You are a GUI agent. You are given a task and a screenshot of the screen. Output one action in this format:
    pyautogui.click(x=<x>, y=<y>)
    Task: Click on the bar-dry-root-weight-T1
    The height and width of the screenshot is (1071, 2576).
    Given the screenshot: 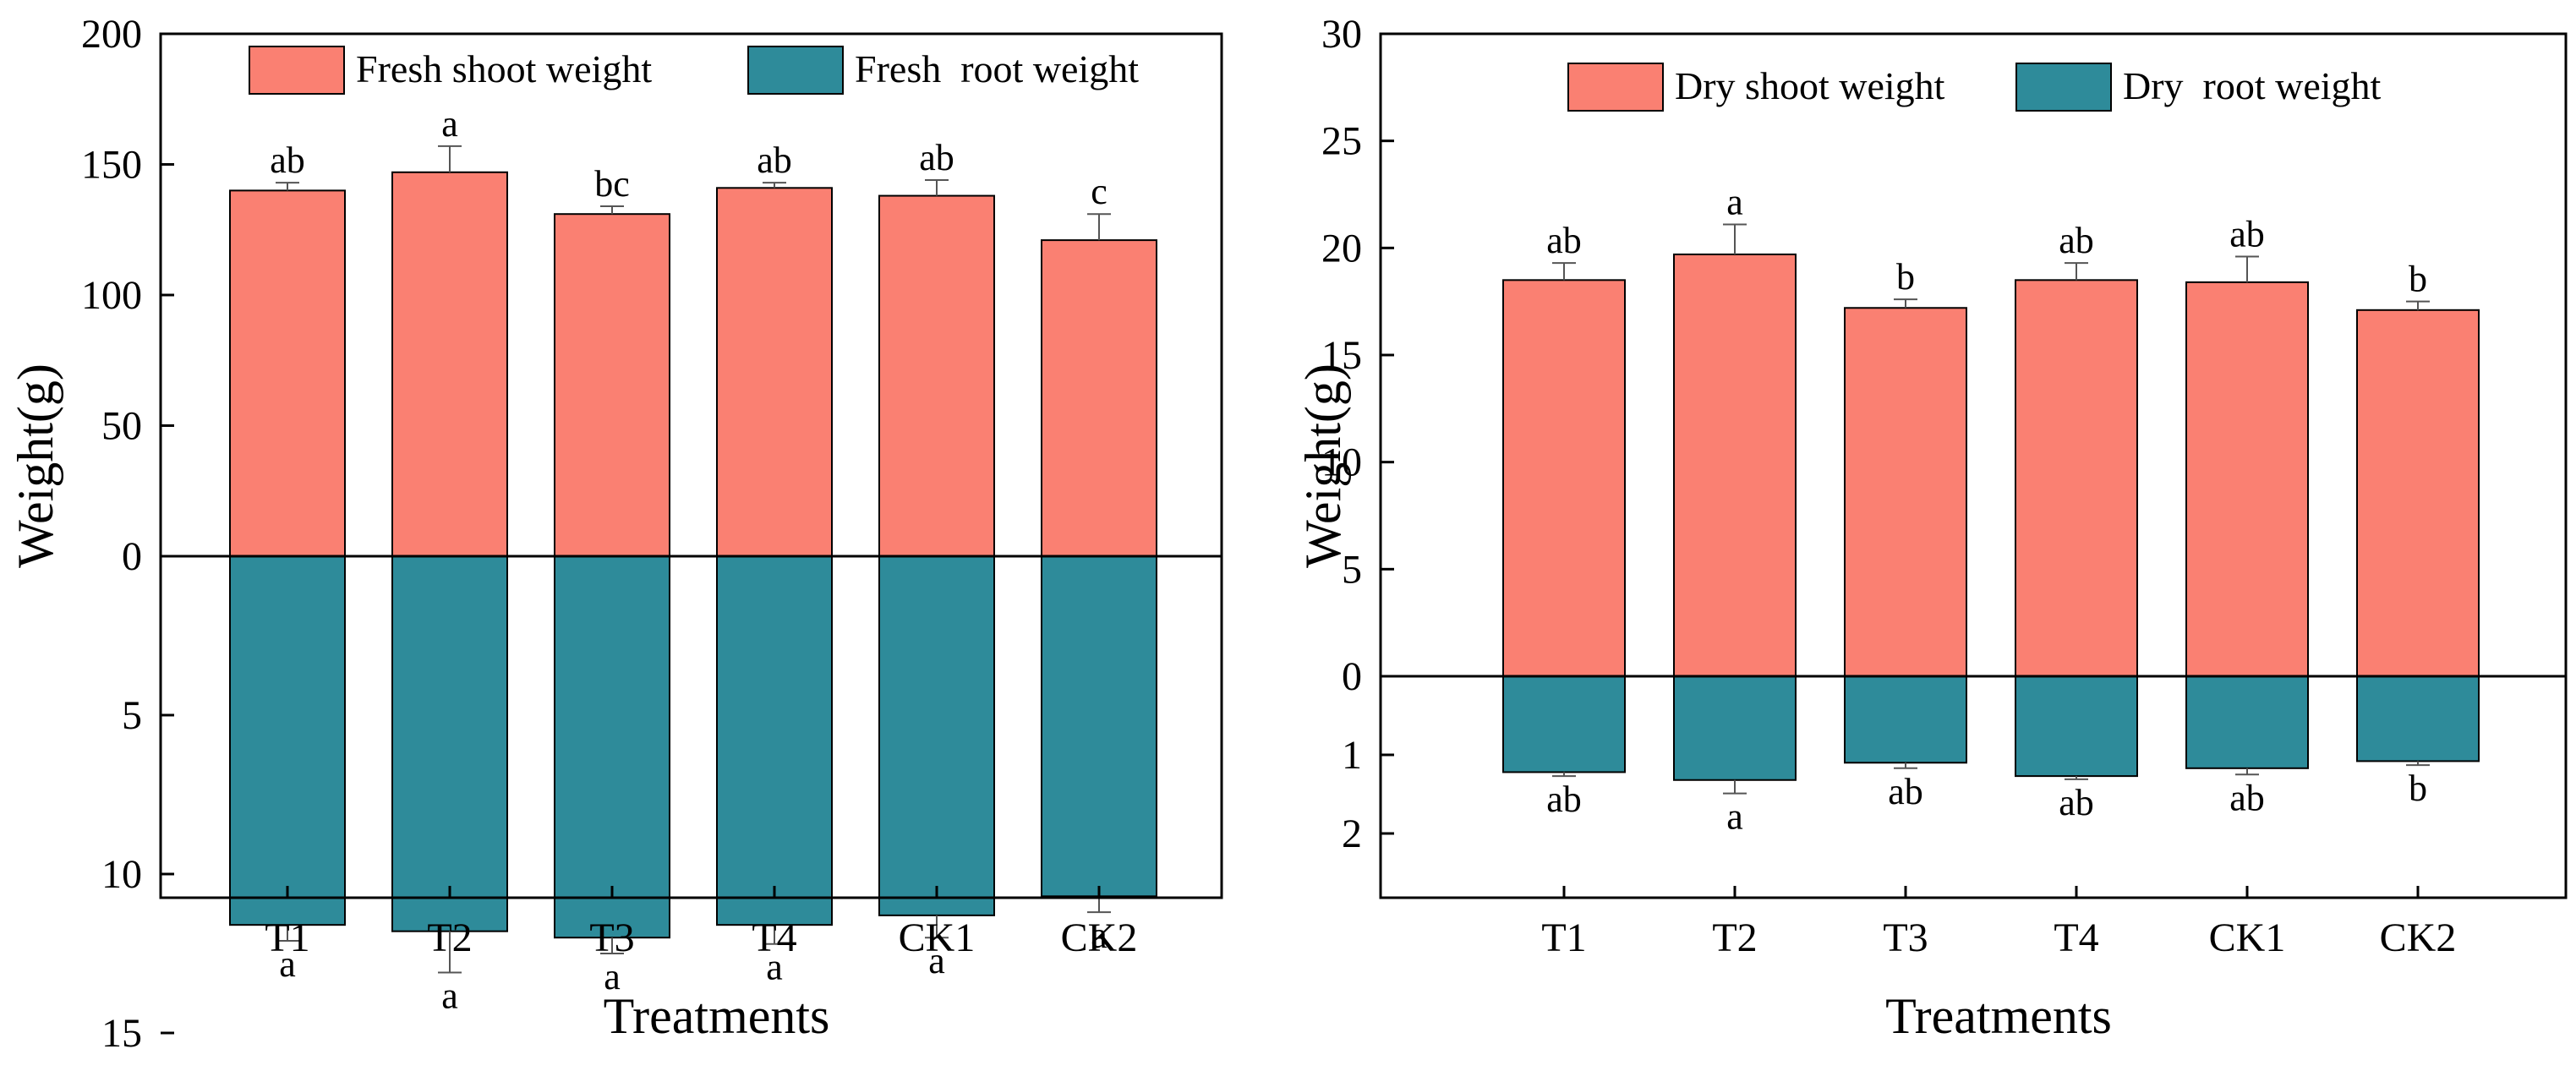 What is the action you would take?
    pyautogui.click(x=1564, y=724)
    